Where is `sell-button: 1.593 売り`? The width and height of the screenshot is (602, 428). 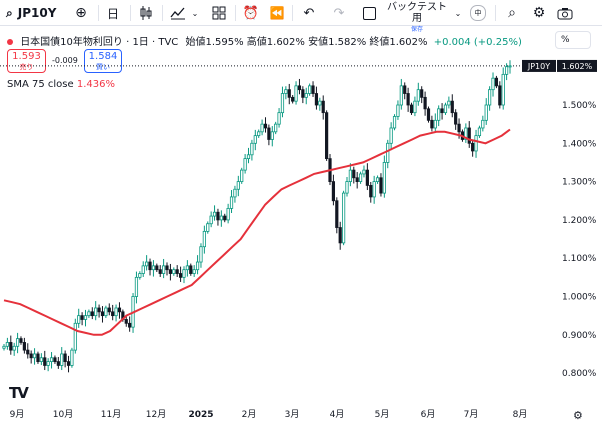
sell-button: 1.593 売り is located at coordinates (26, 61).